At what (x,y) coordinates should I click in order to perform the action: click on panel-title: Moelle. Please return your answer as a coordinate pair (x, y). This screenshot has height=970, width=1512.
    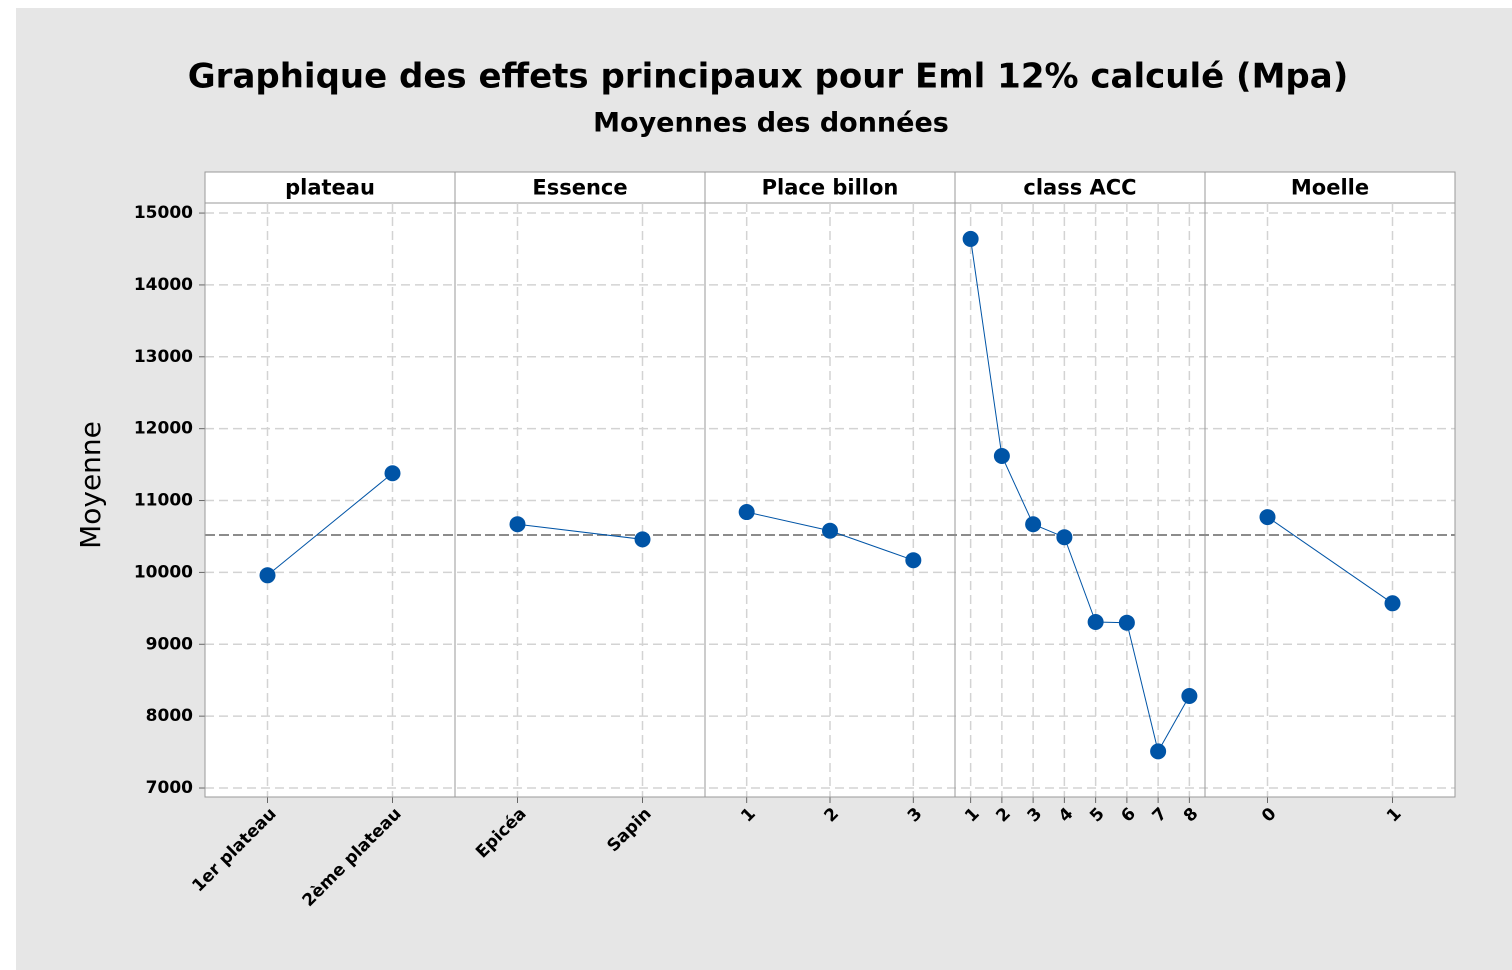
    Looking at the image, I should click on (1330, 188).